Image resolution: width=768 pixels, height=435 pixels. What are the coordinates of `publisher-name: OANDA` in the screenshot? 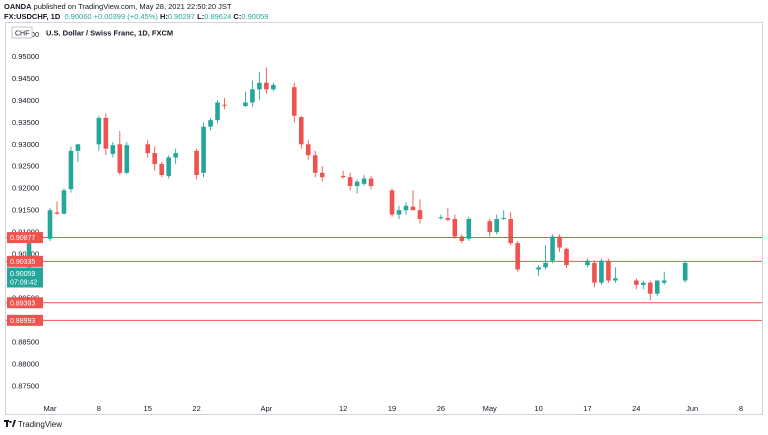 It's located at (18, 6).